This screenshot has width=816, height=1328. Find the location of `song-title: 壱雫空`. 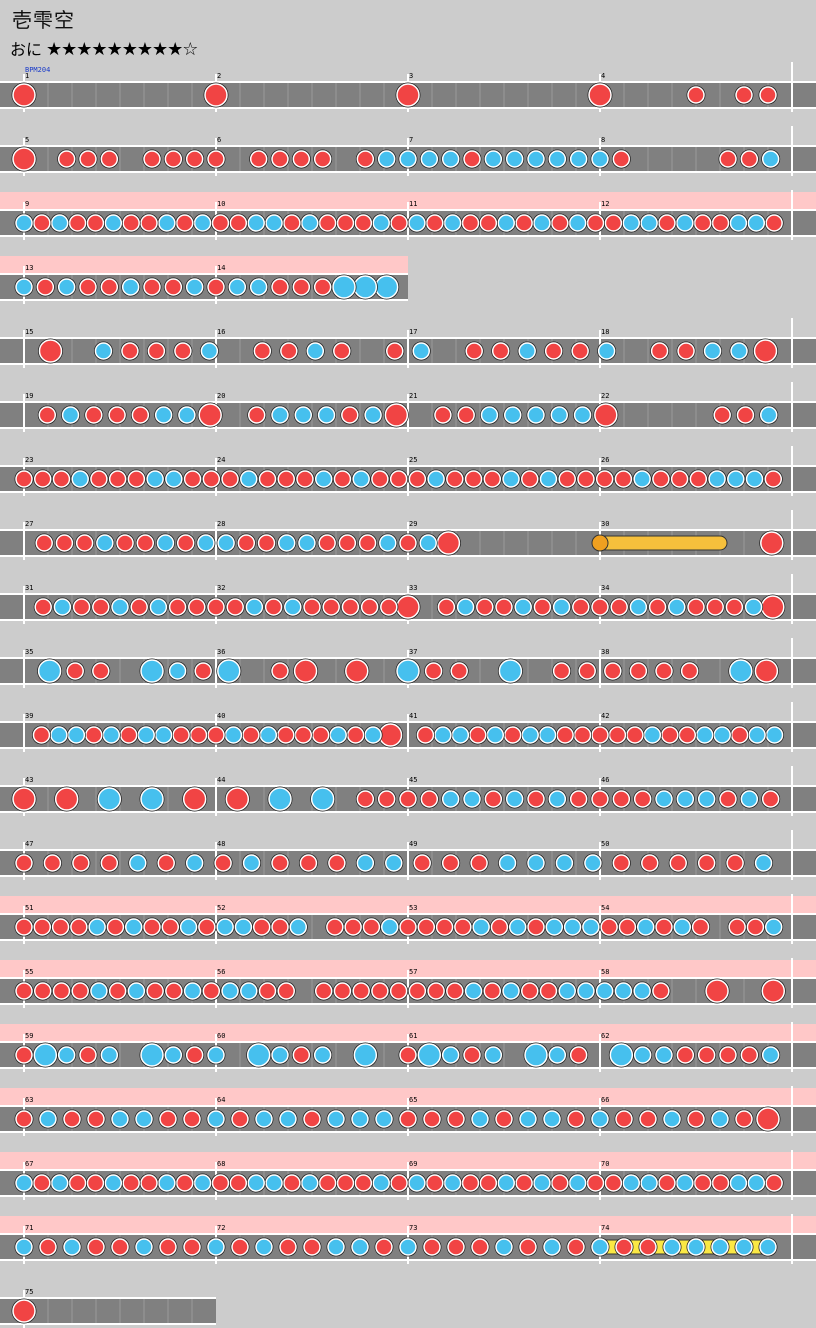

song-title: 壱雫空 is located at coordinates (43, 20).